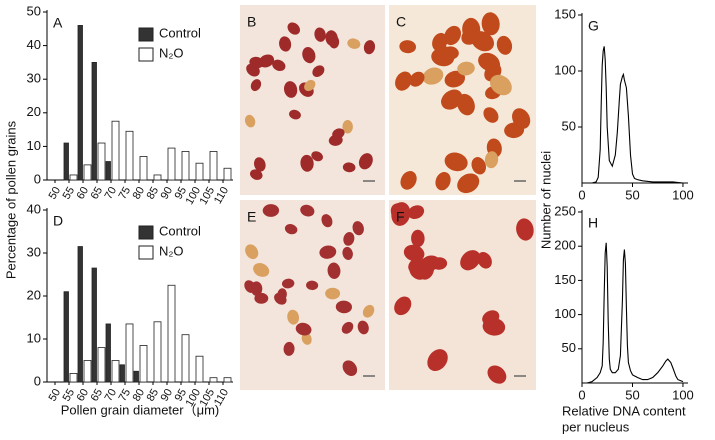 The height and width of the screenshot is (440, 715). I want to click on x-axis-label: Pollen grain diameter（μm), so click(140, 409).